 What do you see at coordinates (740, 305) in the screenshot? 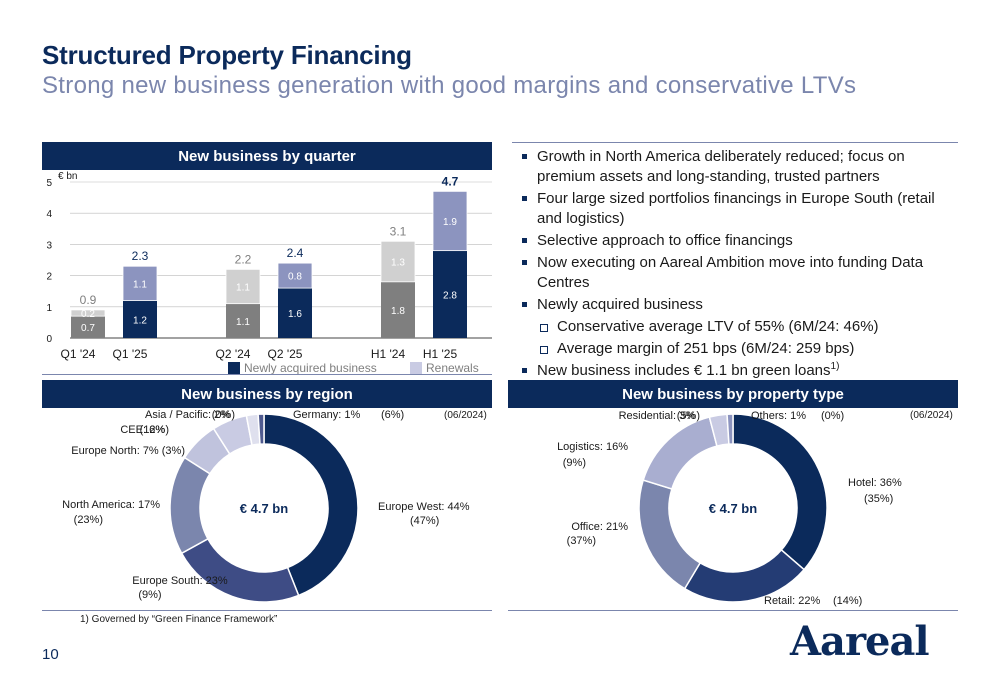
I see `bullet-item: Newly acquired business` at bounding box center [740, 305].